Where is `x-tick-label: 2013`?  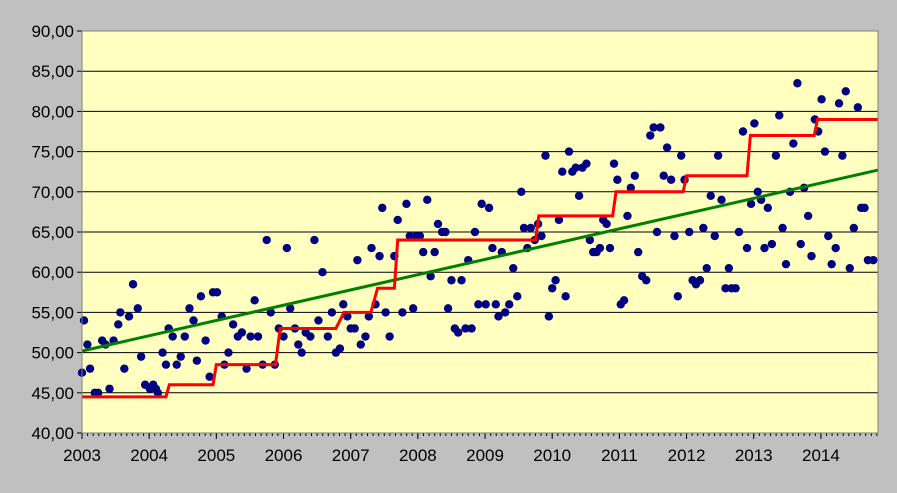 x-tick-label: 2013 is located at coordinates (754, 455).